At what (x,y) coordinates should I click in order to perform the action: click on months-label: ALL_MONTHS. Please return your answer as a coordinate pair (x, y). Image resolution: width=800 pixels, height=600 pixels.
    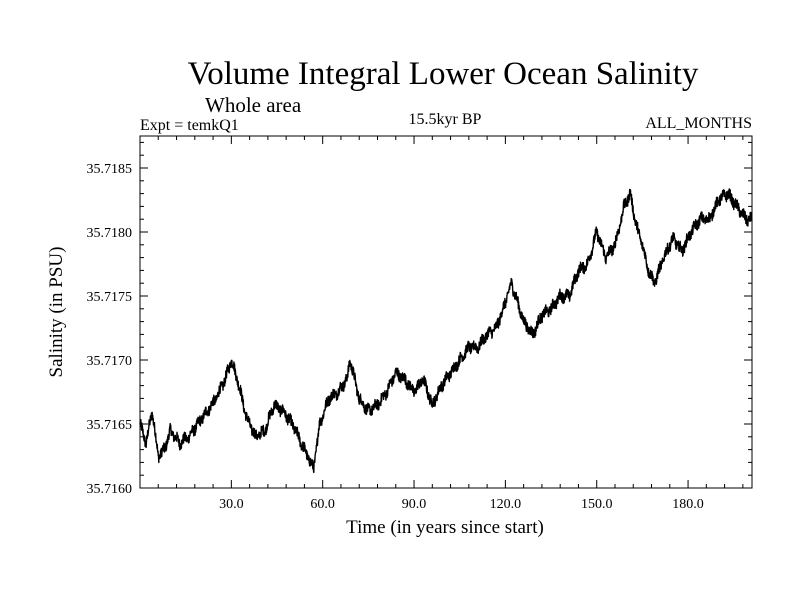
    Looking at the image, I should click on (698, 123).